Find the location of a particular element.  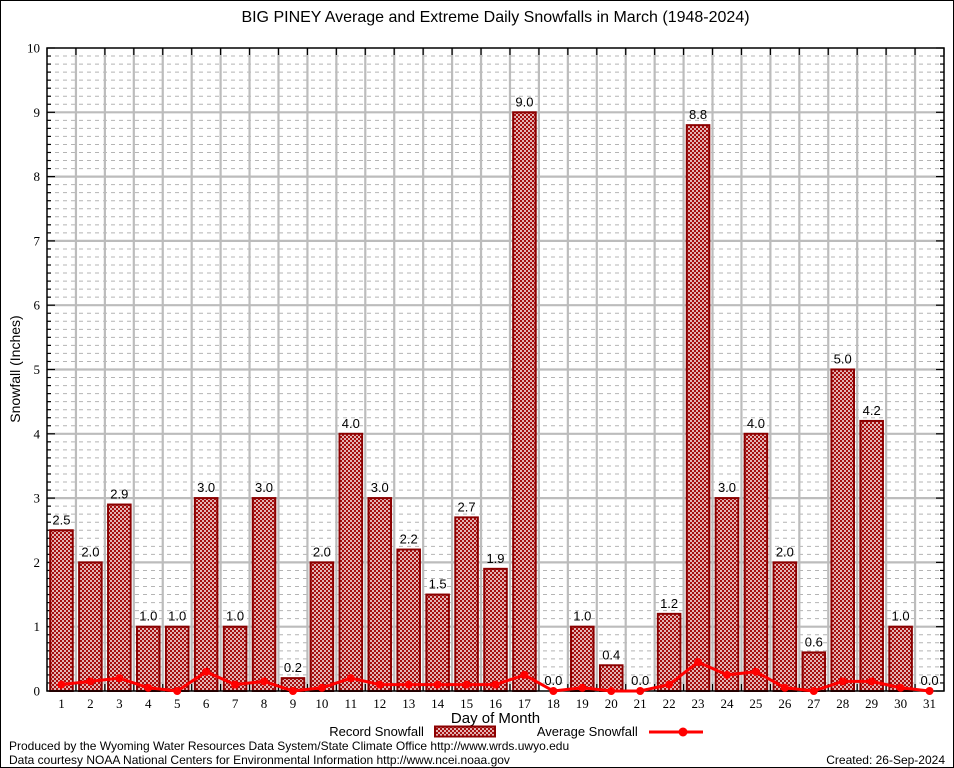

bar-value-label-day-9: 0.2 is located at coordinates (293, 667).